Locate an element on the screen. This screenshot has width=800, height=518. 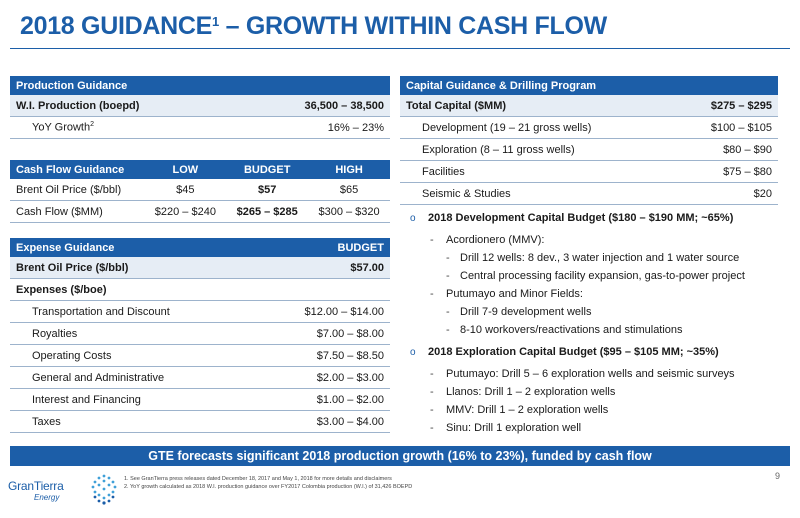
title-rule is located at coordinates (400, 48).